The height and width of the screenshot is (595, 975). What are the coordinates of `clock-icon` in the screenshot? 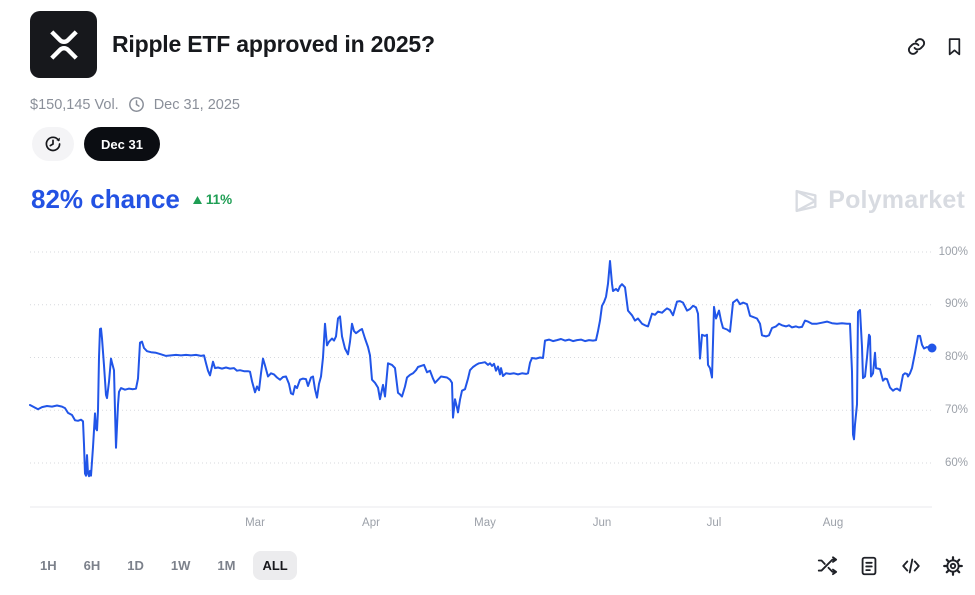 It's located at (136, 104).